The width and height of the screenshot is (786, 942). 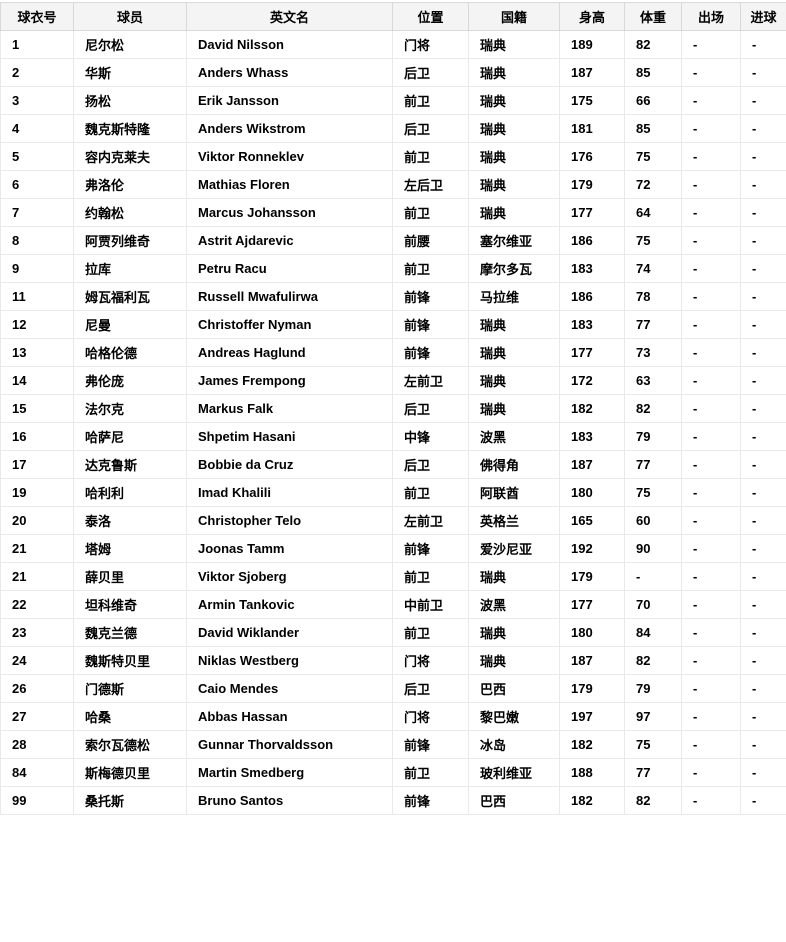 What do you see at coordinates (130, 520) in the screenshot?
I see `cell-player-name: 泰洛` at bounding box center [130, 520].